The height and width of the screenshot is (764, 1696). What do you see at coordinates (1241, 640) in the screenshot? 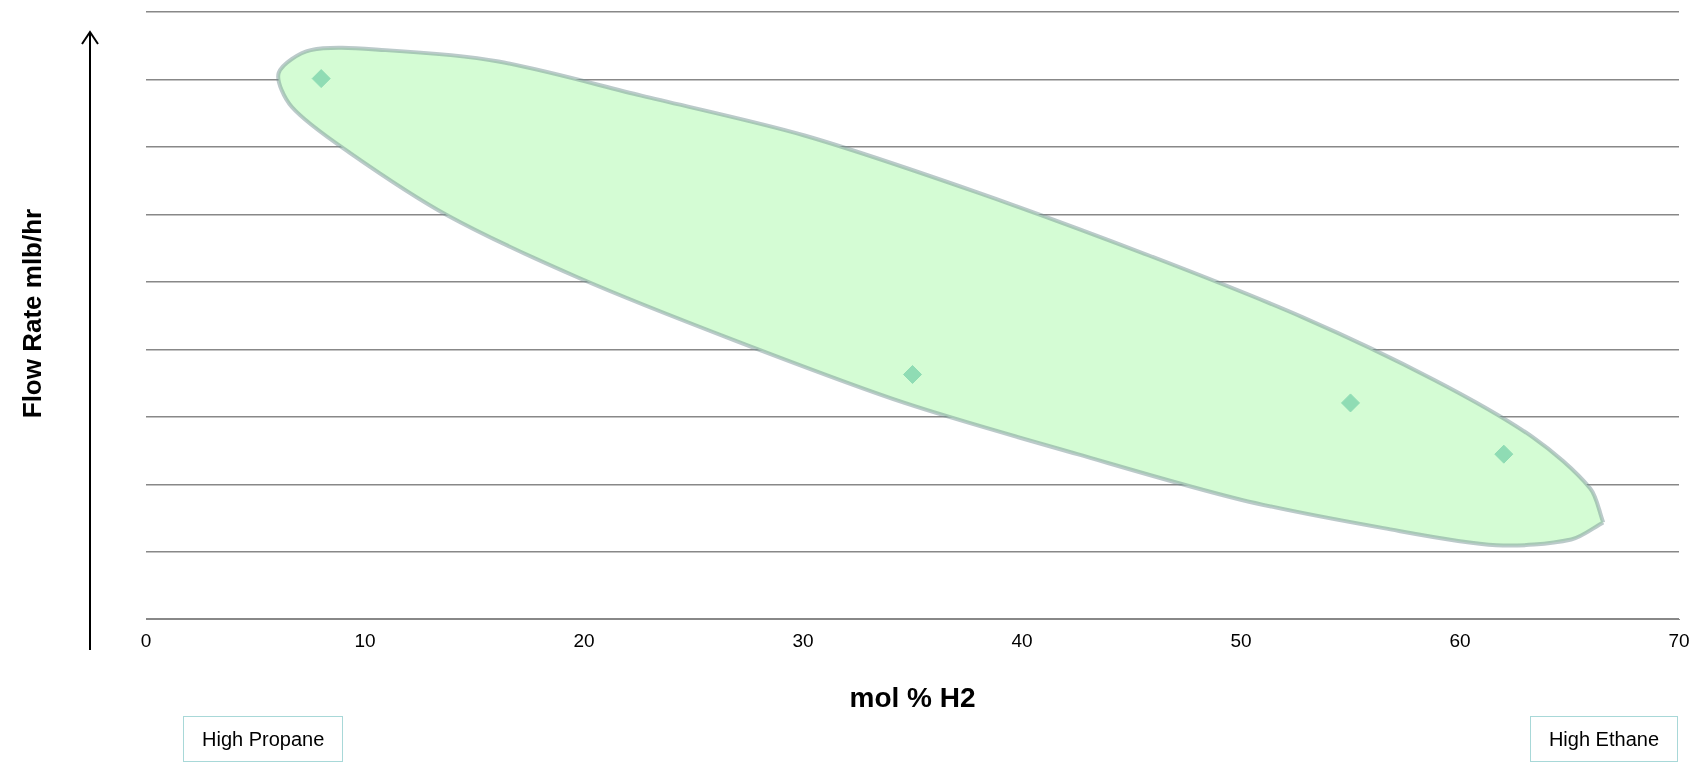
I see `x-tick-label: 50` at bounding box center [1241, 640].